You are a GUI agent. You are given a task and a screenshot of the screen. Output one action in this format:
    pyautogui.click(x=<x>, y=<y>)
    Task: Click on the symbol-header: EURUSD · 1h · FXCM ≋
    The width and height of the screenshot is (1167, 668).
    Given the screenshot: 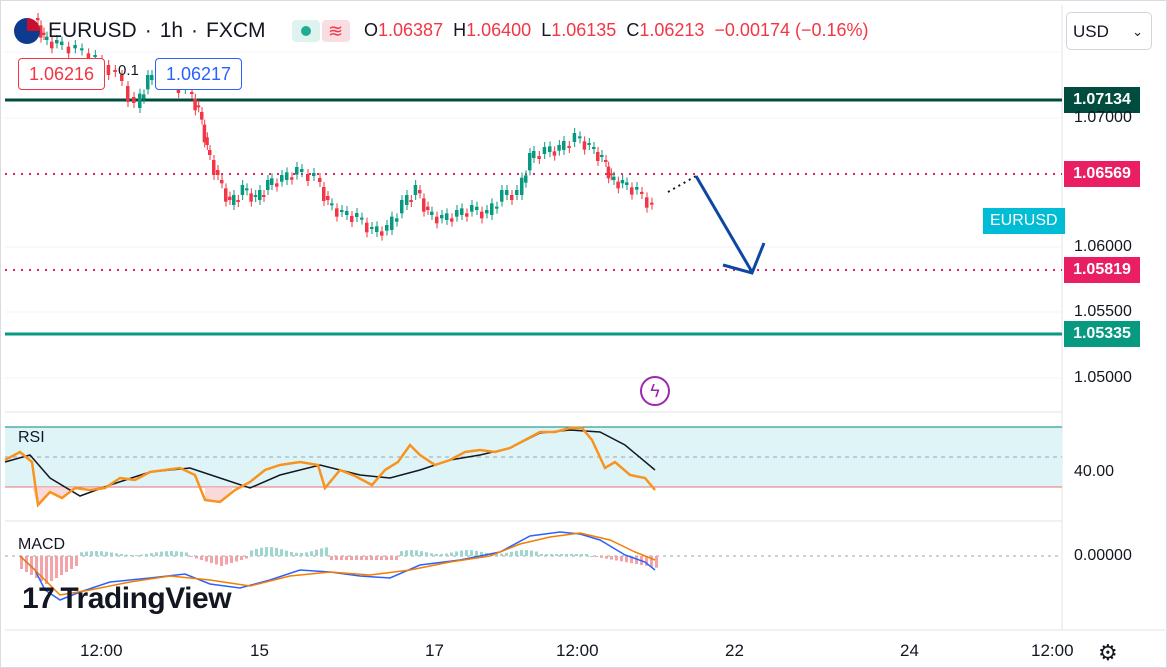 What is the action you would take?
    pyautogui.click(x=182, y=31)
    